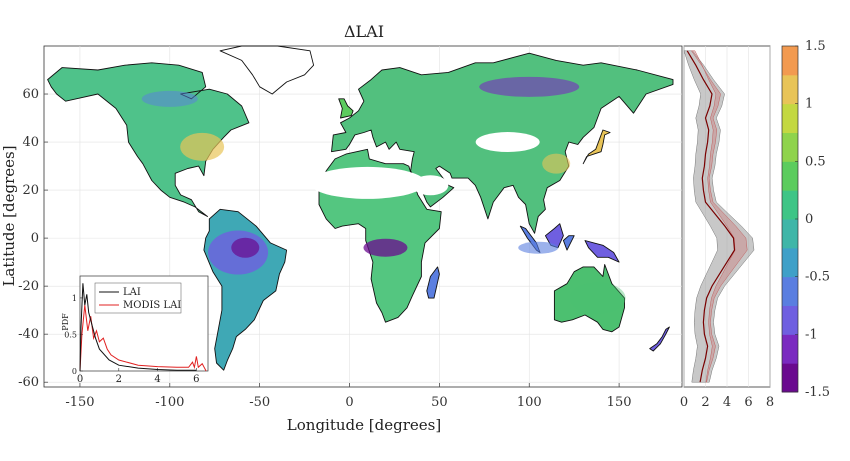  Describe the element at coordinates (568, 243) in the screenshot. I see `landmass-indonesia-east` at that location.